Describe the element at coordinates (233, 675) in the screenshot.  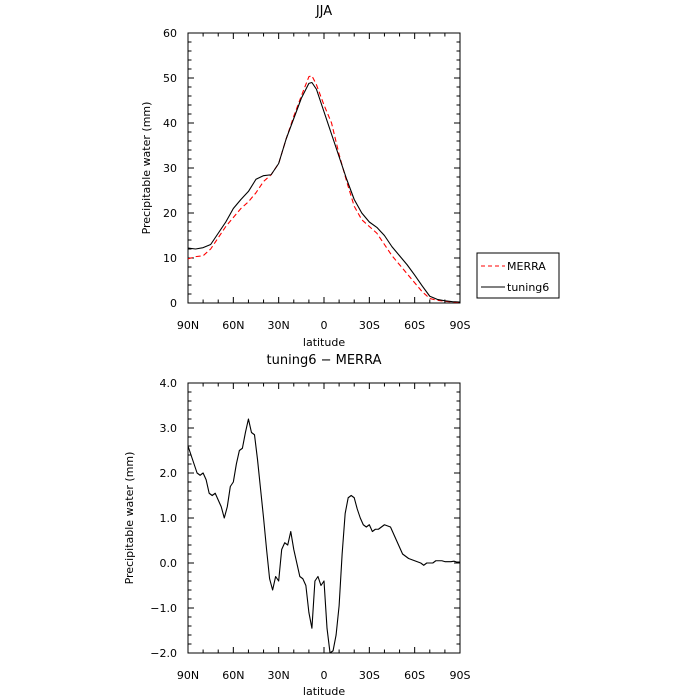
I see `bottom-x-tick-label: 60N` at that location.